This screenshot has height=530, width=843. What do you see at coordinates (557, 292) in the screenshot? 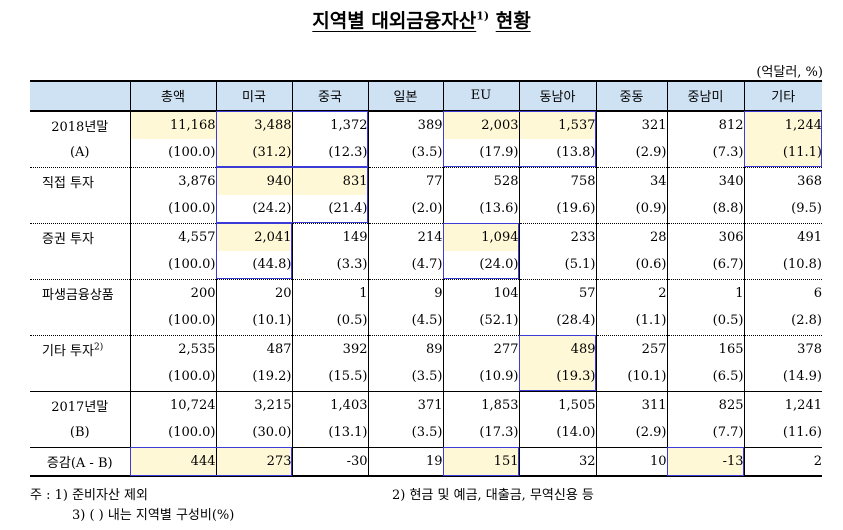
I see `table-cell: 57` at bounding box center [557, 292].